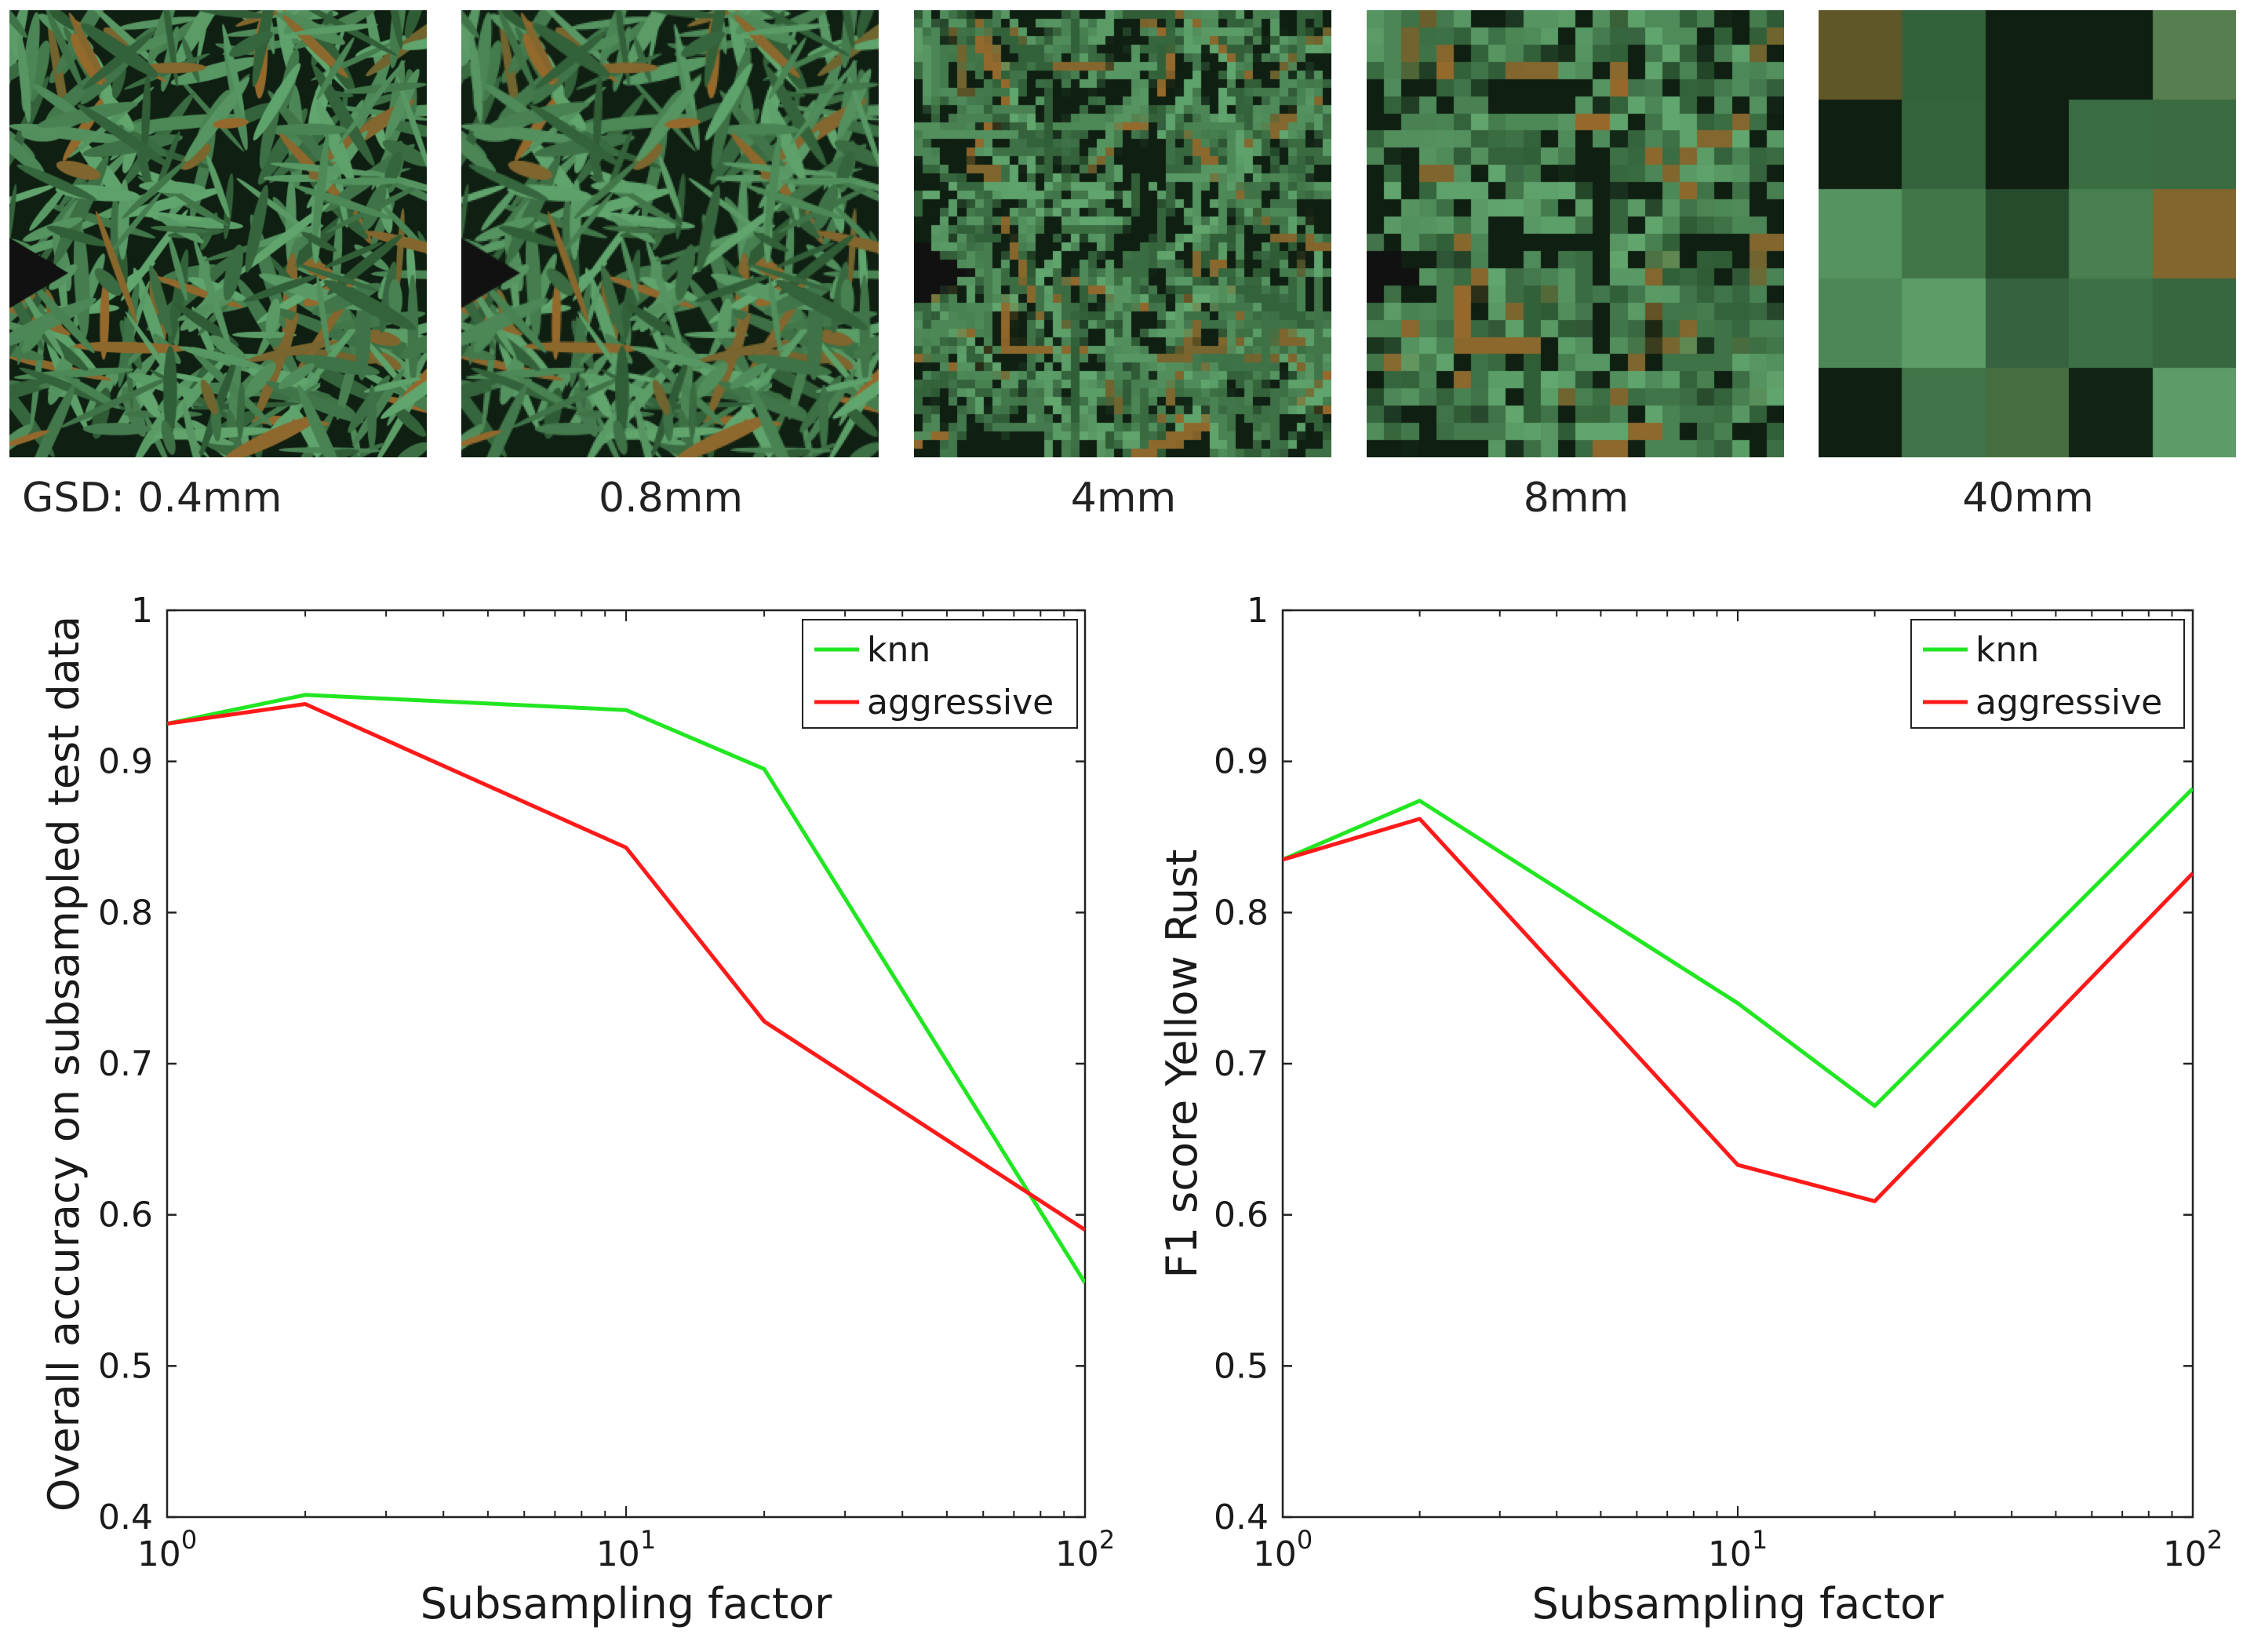 This screenshot has height=1652, width=2243. I want to click on gsd-label-row: GSD: 0.4mm 0.8mm 4mm 8mm 40mm, so click(1058, 499).